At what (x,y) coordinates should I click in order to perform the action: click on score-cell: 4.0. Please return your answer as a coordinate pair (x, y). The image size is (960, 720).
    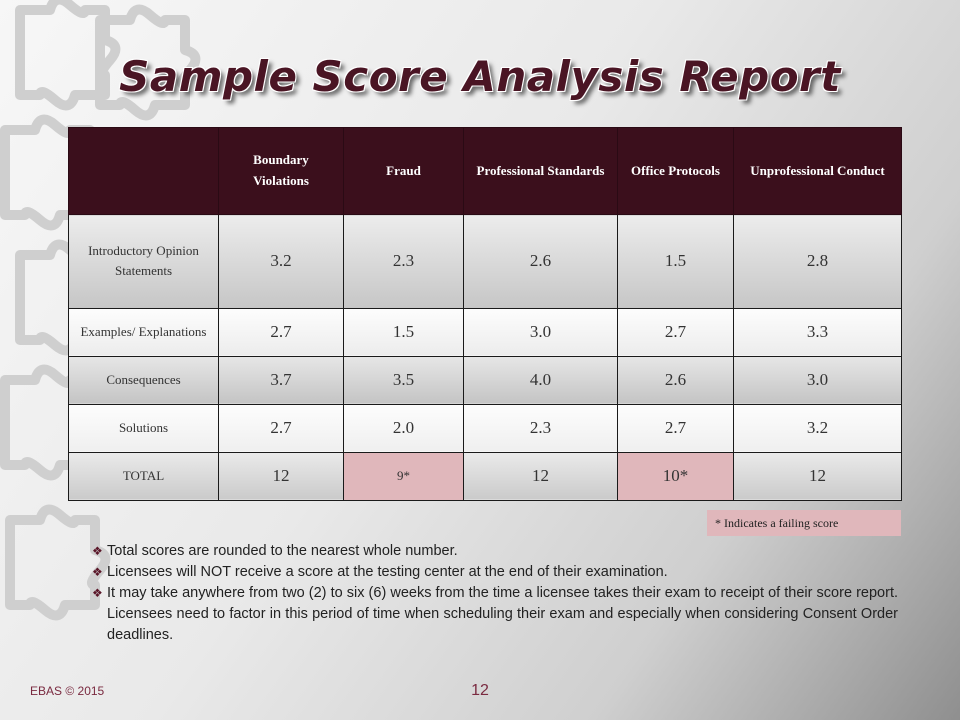
    Looking at the image, I should click on (540, 380).